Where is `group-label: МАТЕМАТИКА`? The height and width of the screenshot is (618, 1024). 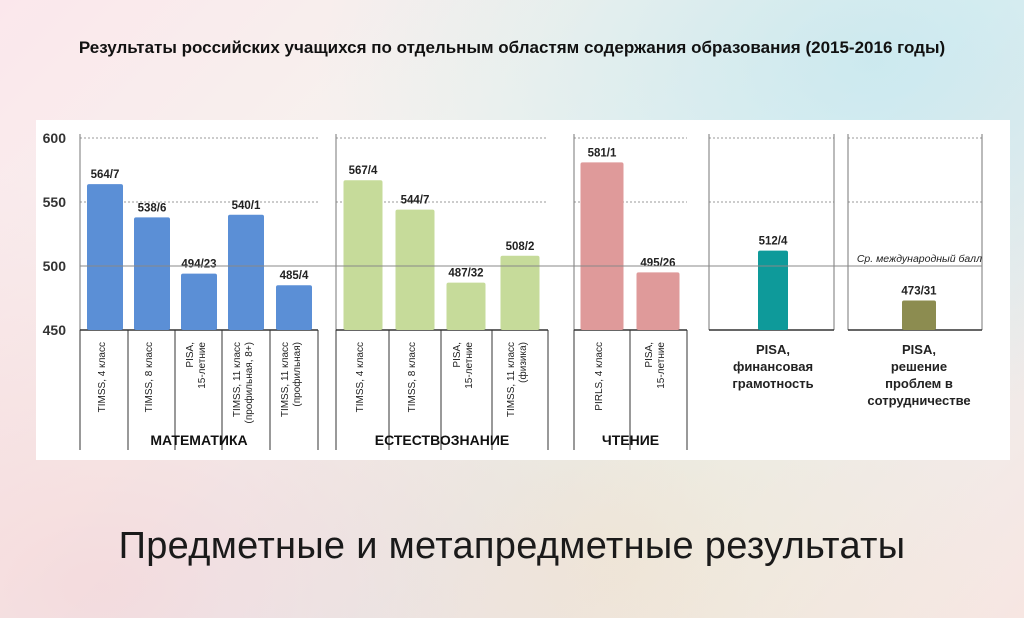
group-label: МАТЕМАТИКА is located at coordinates (198, 440).